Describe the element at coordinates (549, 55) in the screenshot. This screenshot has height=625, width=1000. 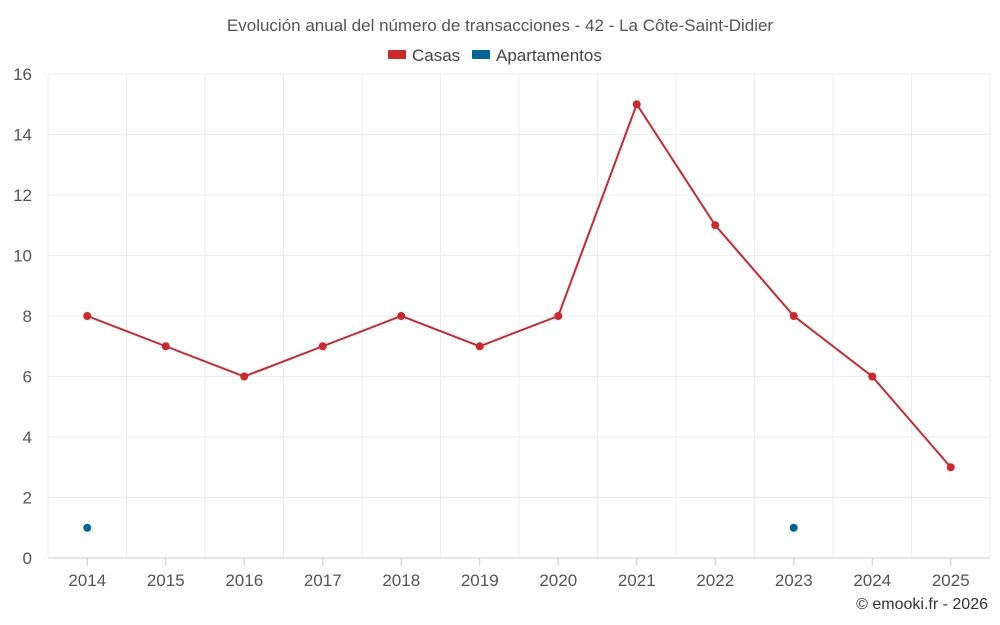
I see `legend-label-apartamentos: Apartamentos` at that location.